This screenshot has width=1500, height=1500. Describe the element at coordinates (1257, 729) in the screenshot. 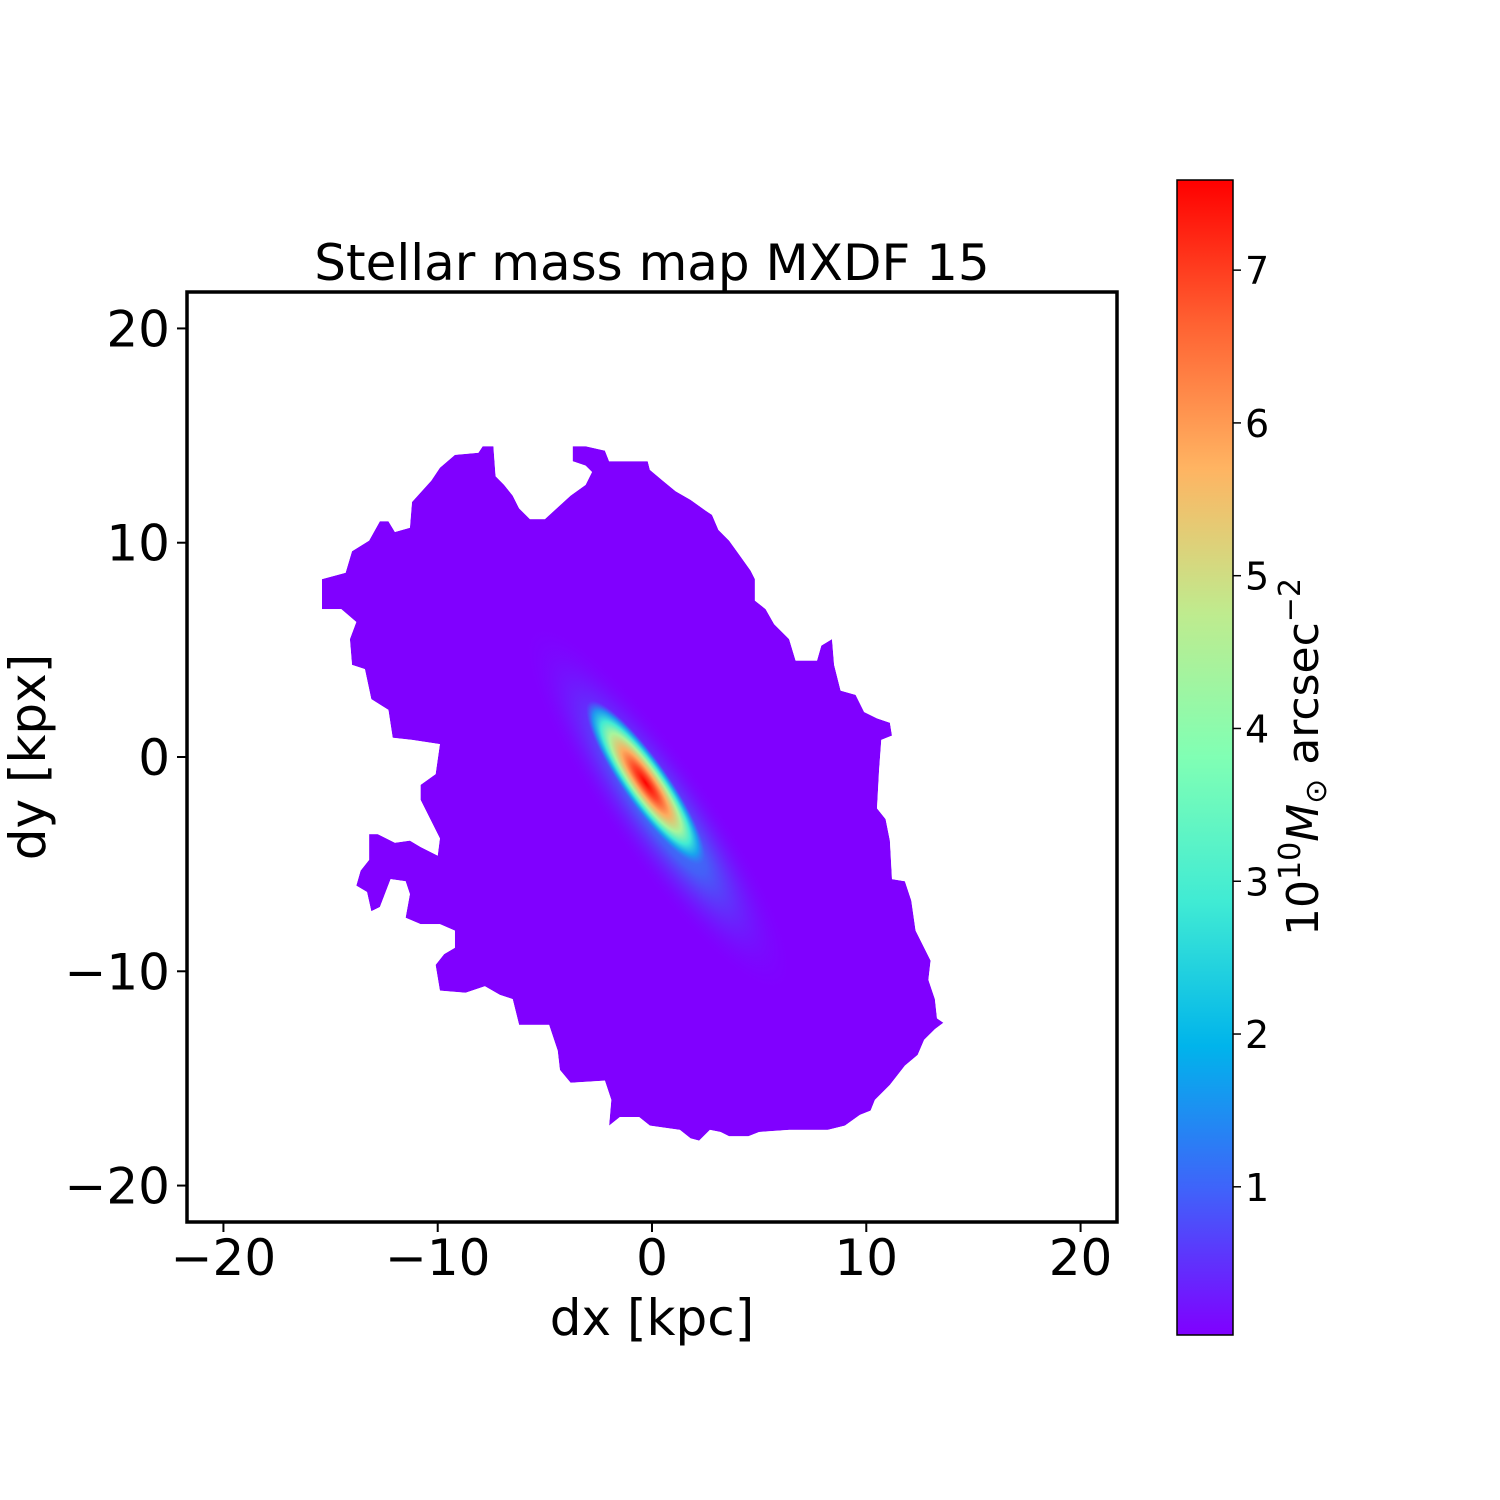

I see `colorbar-tick-label: 4` at that location.